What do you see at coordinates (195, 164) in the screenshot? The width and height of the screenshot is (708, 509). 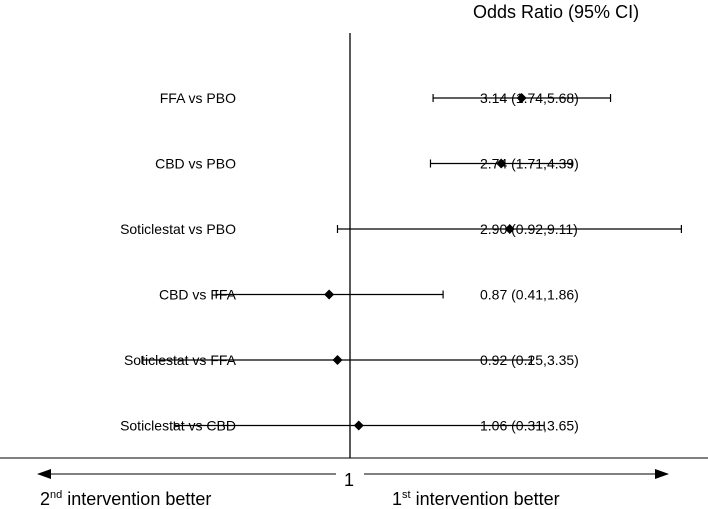 I see `row-label: CBD vs PBO` at bounding box center [195, 164].